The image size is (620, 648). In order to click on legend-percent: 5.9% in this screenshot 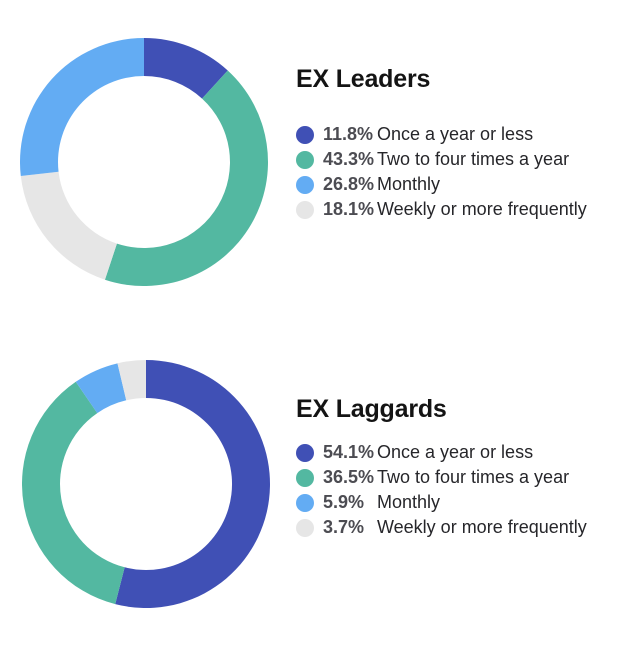, I will do `click(344, 502)`.